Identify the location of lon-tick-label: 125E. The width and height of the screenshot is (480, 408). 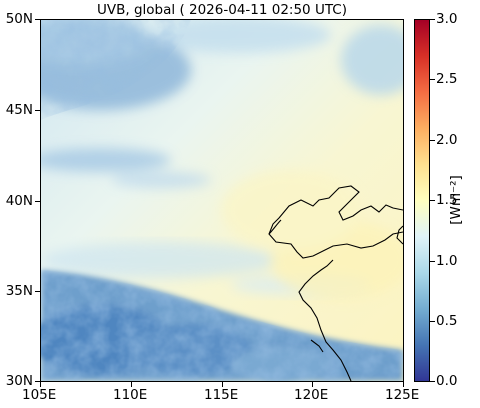
(402, 395).